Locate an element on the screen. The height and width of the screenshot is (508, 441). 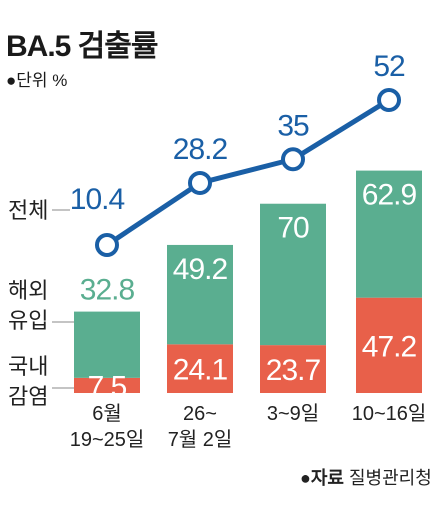
unit-label: ●단위 % is located at coordinates (36, 80).